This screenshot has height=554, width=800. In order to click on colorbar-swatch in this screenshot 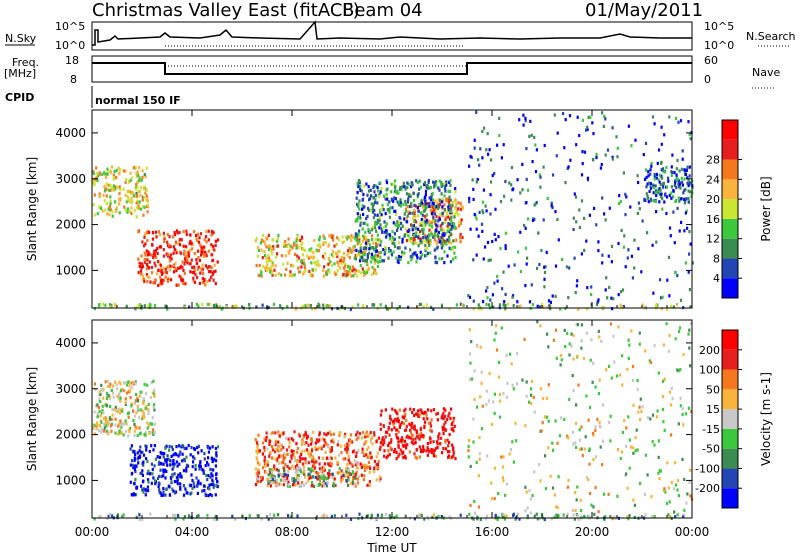, I will do `click(730, 458)`.